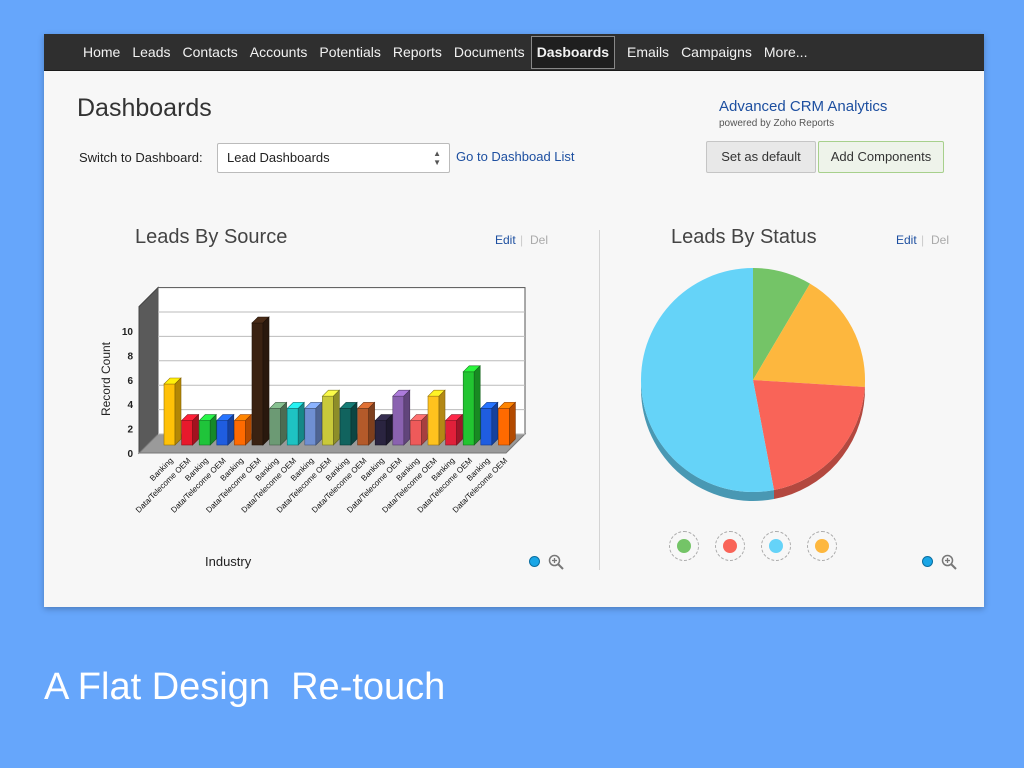 This screenshot has height=768, width=1024. Describe the element at coordinates (927, 561) in the screenshot. I see `pie-view-toggle` at that location.